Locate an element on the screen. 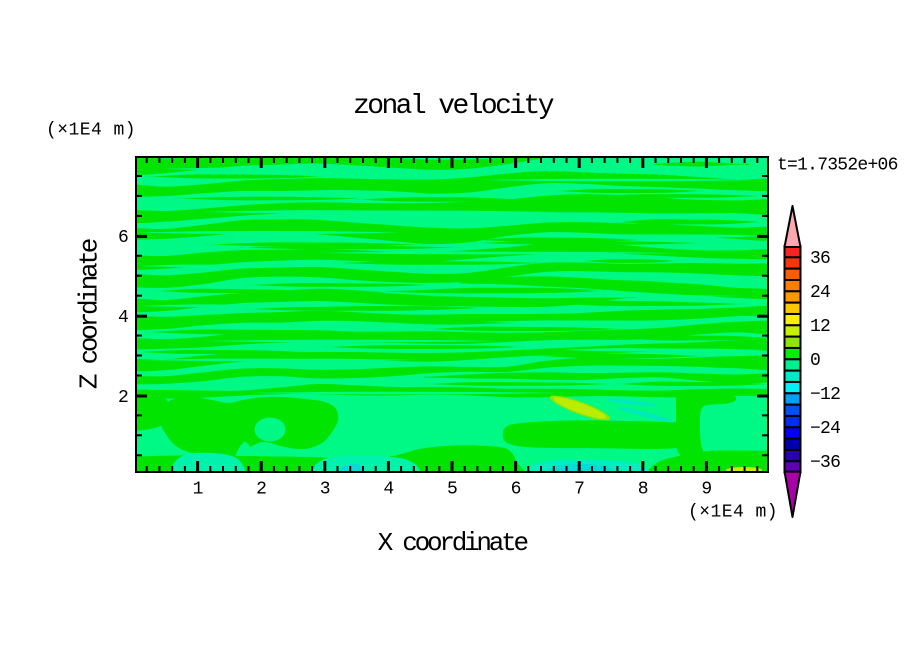  svg-text: t=1.7352e+06 is located at coordinates (837, 166).